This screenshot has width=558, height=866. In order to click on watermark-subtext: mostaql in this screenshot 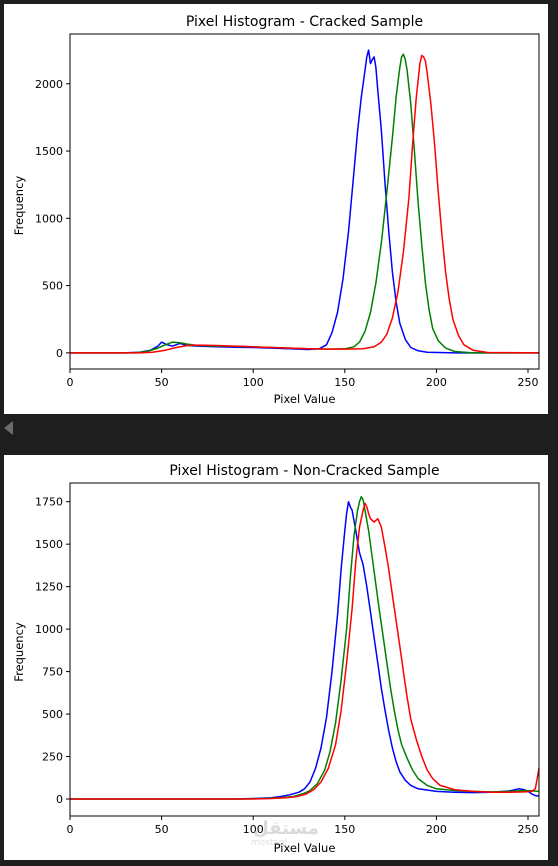, I will do `click(269, 843)`.